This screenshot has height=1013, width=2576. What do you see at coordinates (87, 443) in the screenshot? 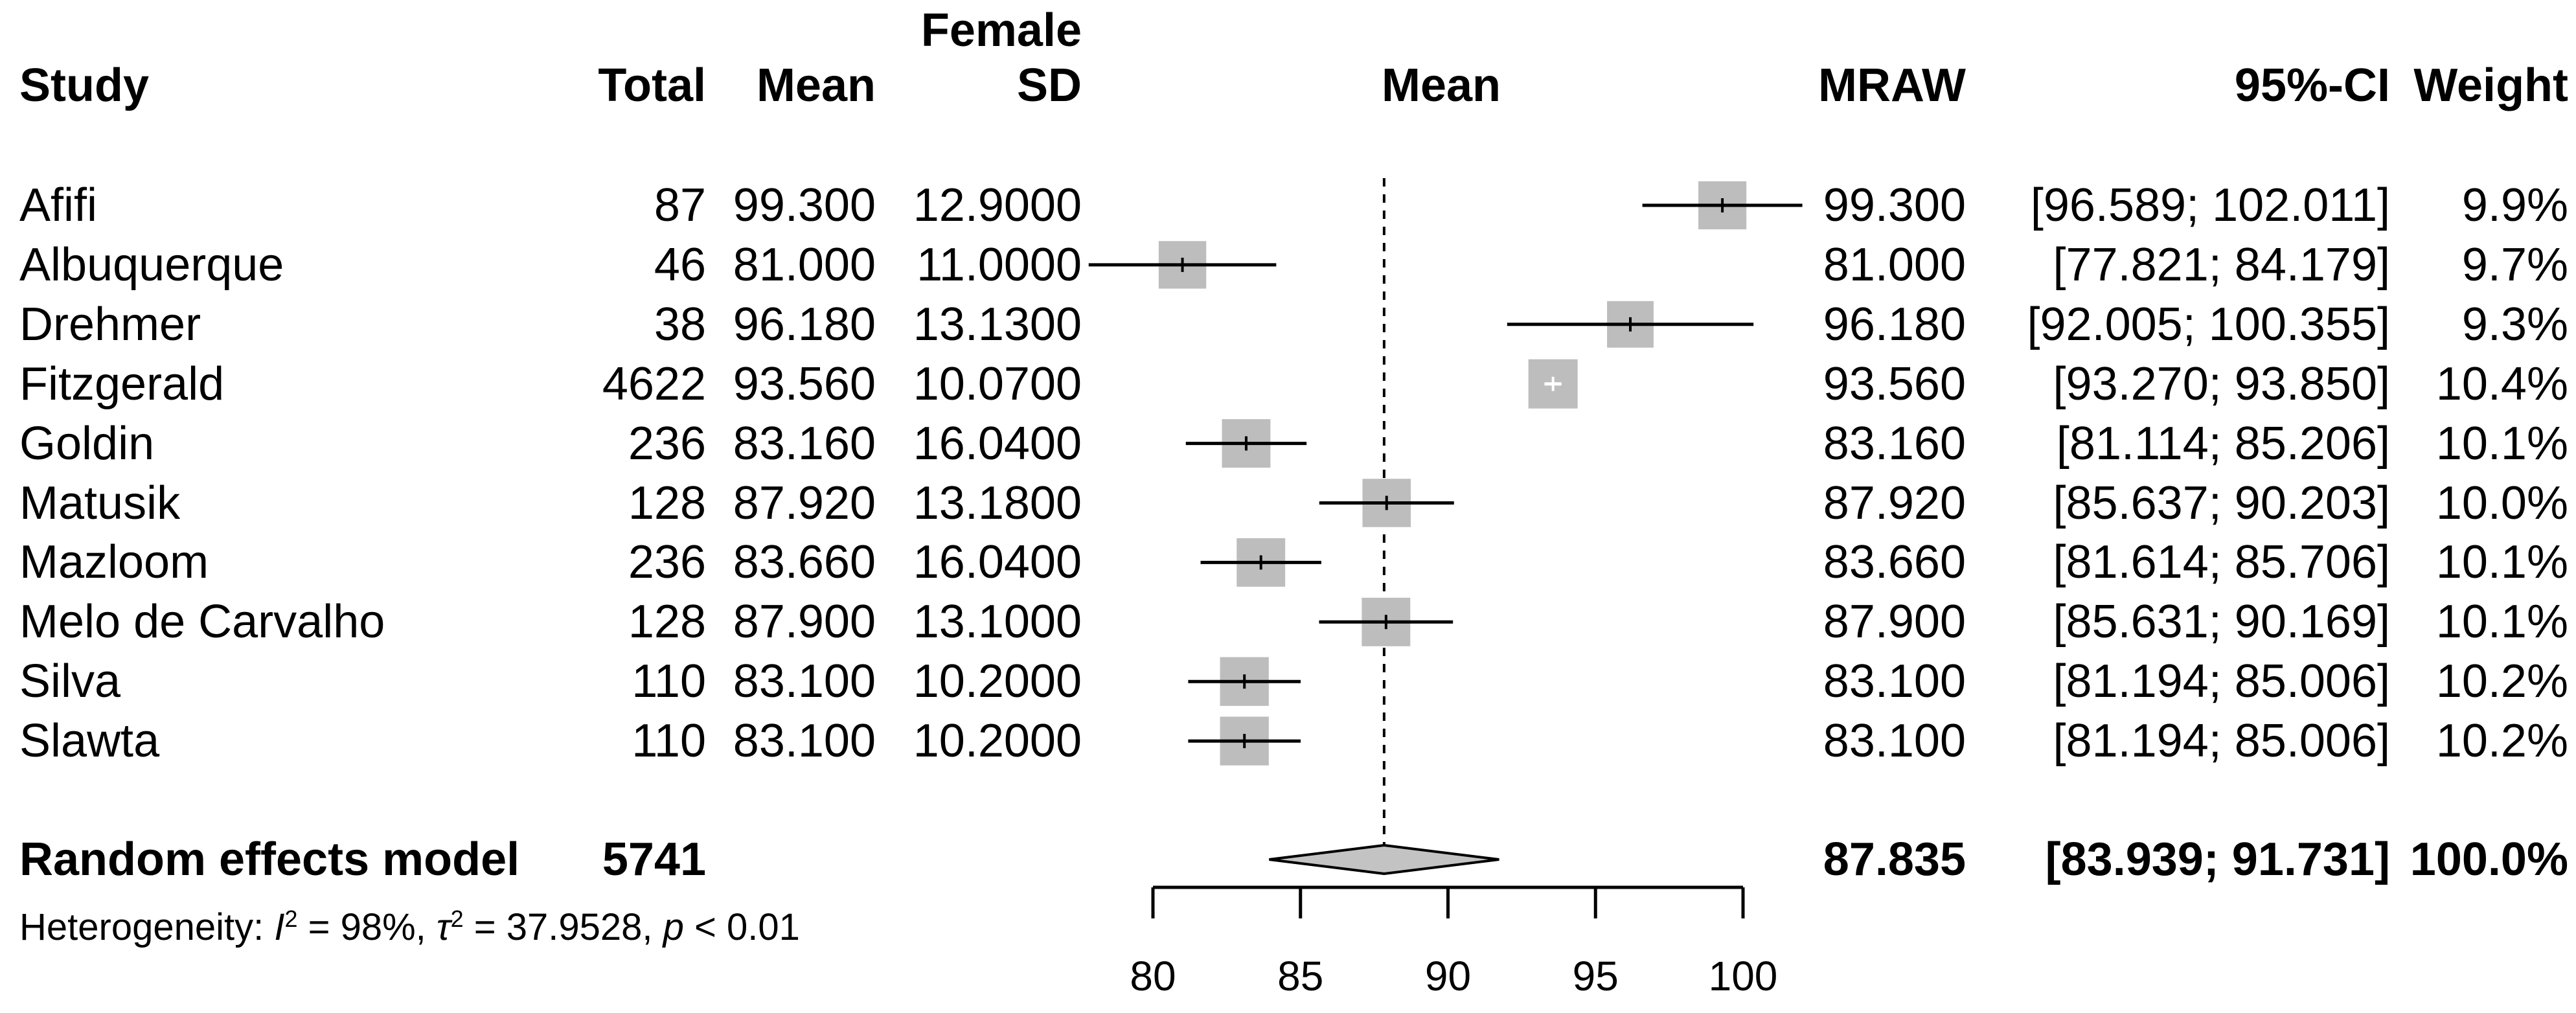
I see `study-name: Goldin` at bounding box center [87, 443].